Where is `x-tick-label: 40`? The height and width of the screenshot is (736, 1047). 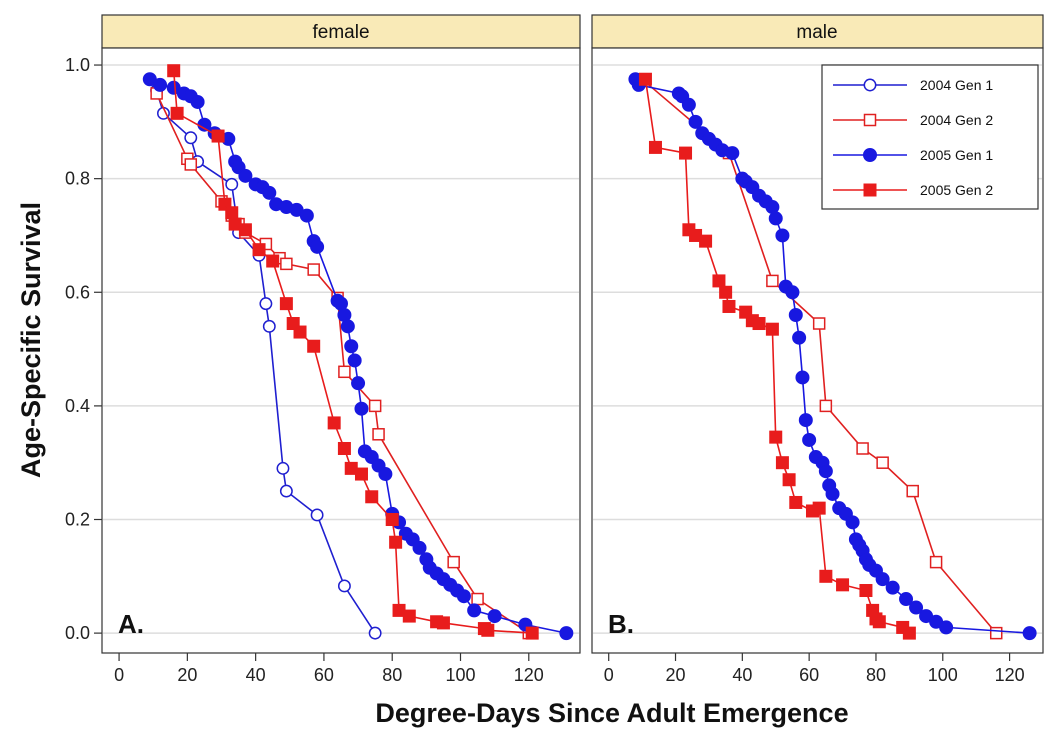 x-tick-label: 40 is located at coordinates (742, 675).